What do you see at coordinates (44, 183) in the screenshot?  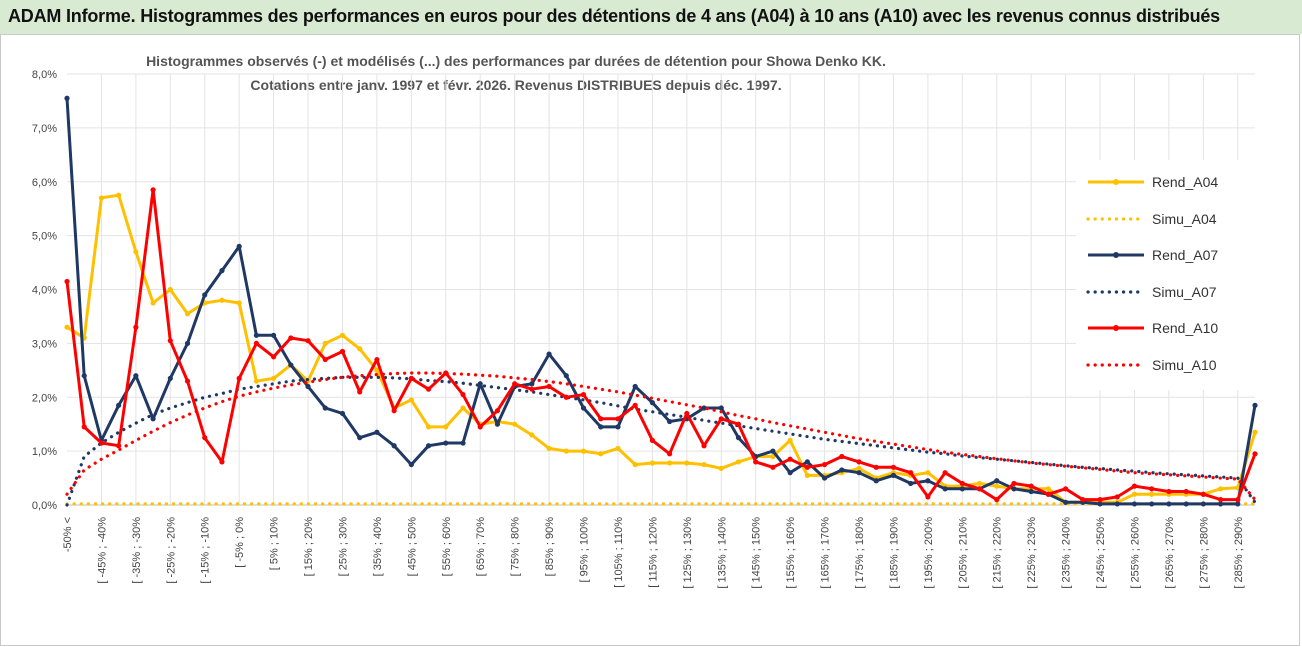 I see `y-tick-label: 6,0%` at bounding box center [44, 183].